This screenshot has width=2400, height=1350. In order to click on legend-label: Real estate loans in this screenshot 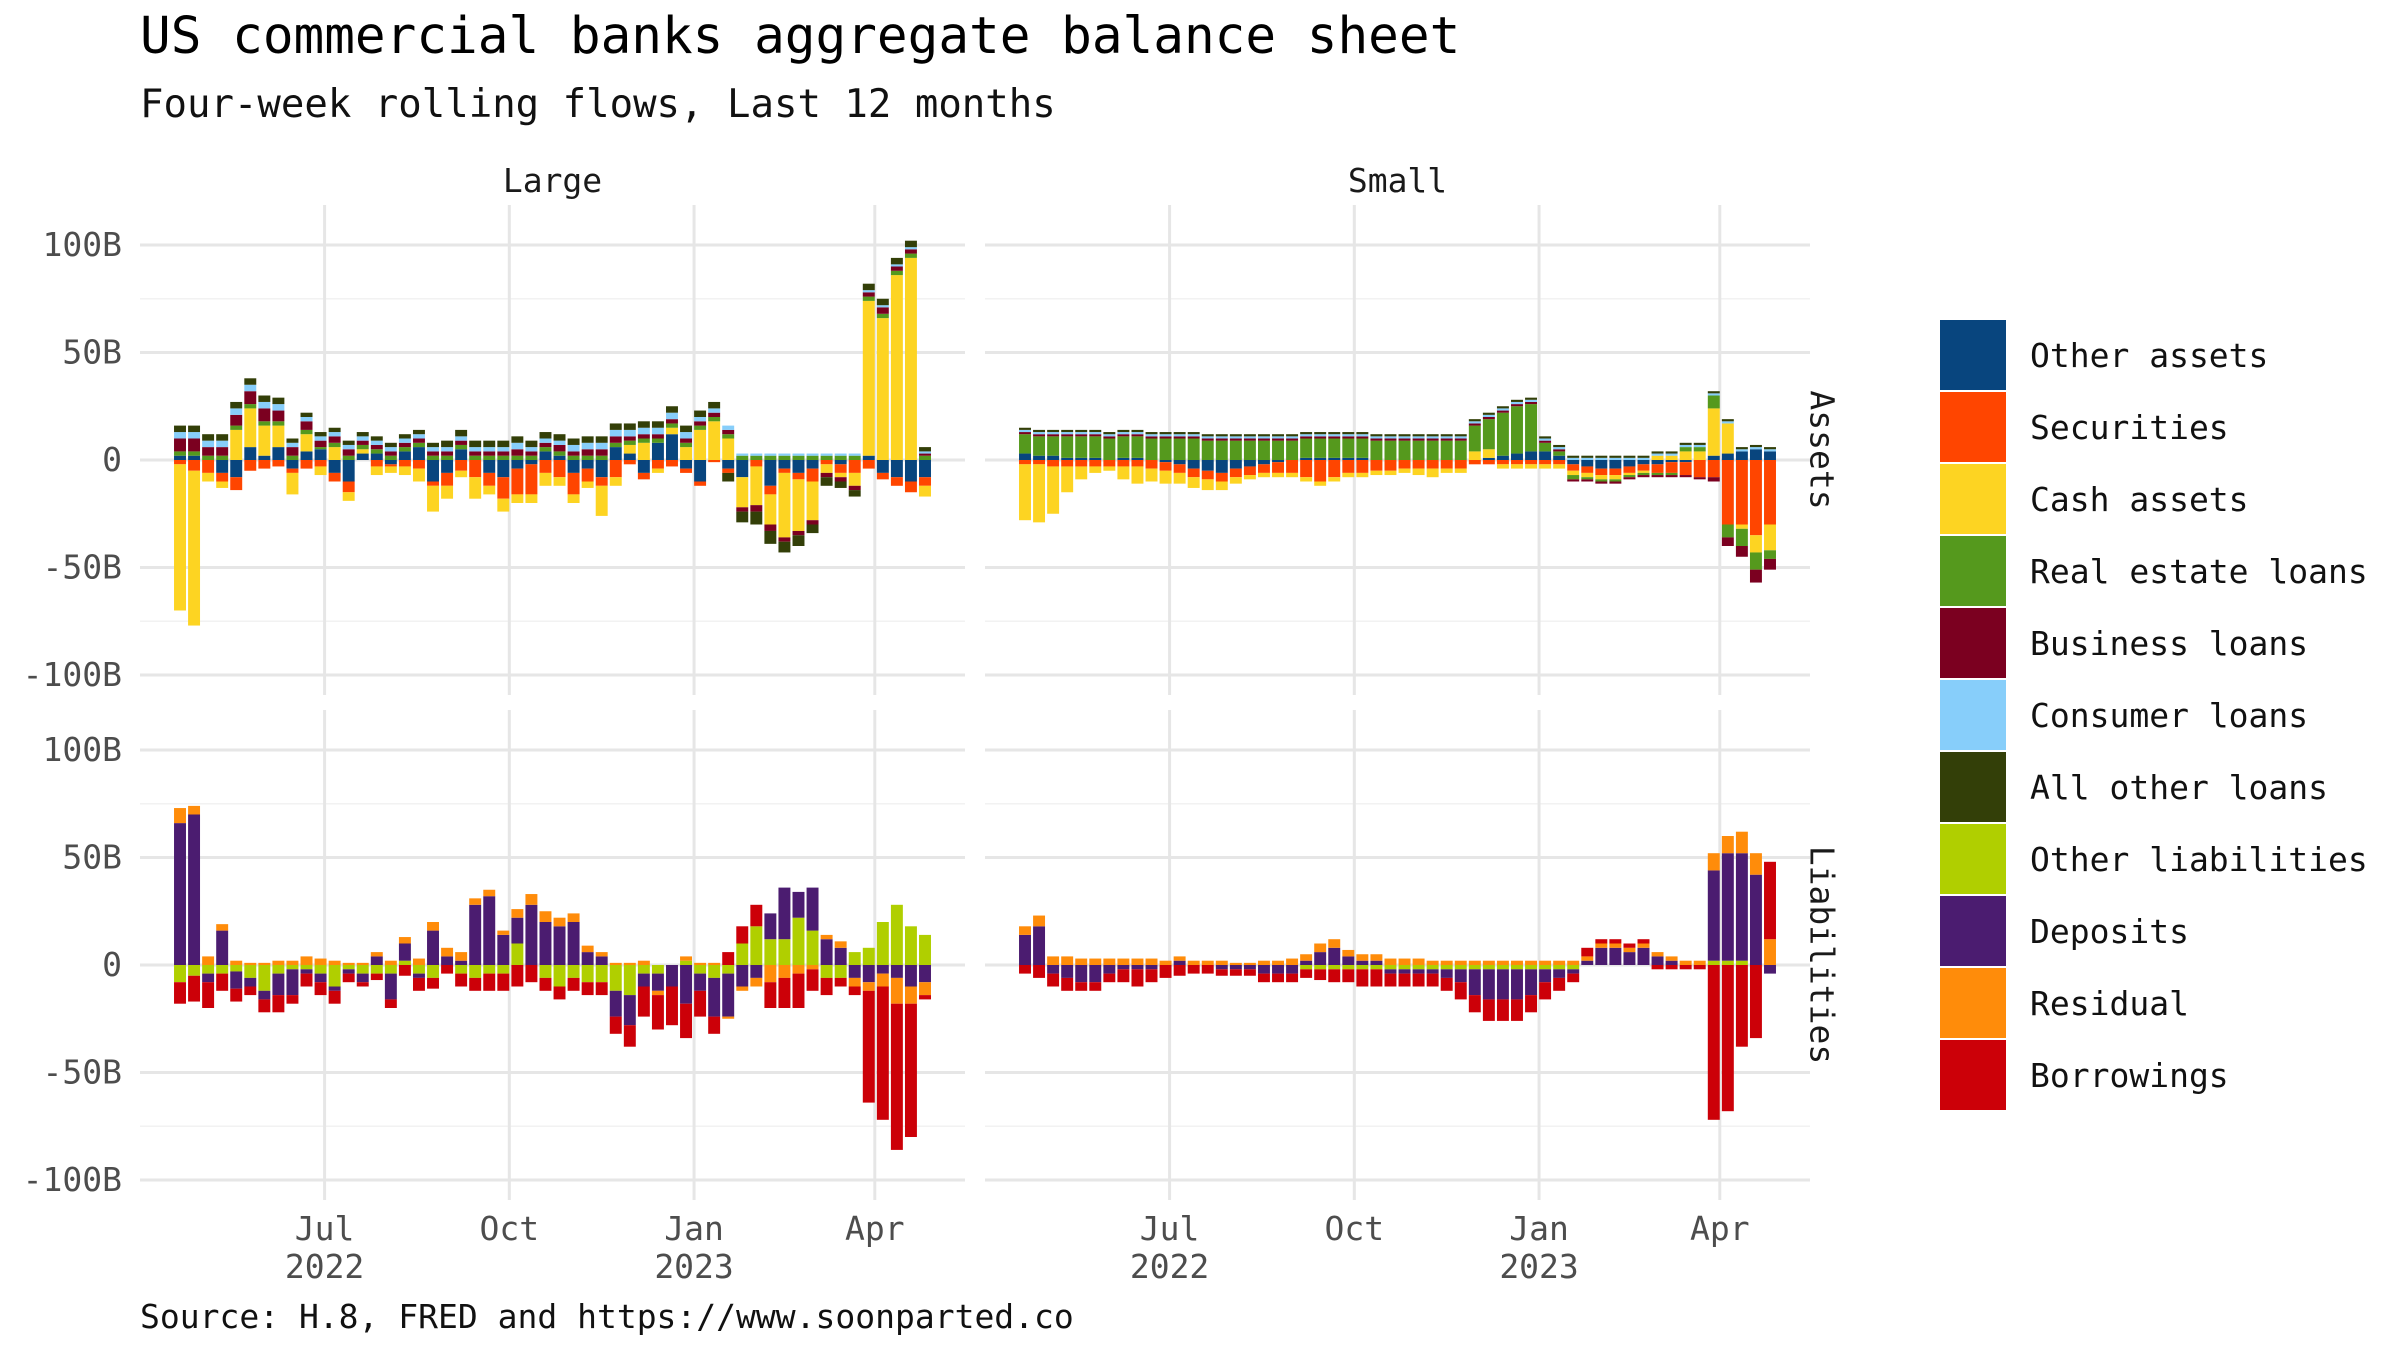, I will do `click(2199, 571)`.